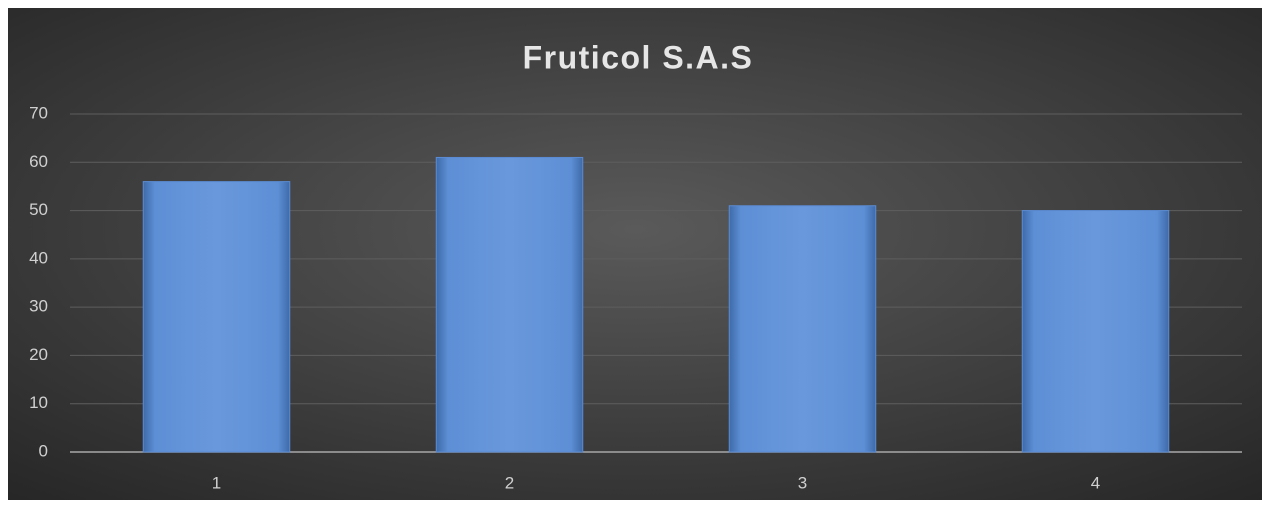 Image resolution: width=1270 pixels, height=508 pixels. Describe the element at coordinates (38, 161) in the screenshot. I see `y-tick-label: 60` at that location.